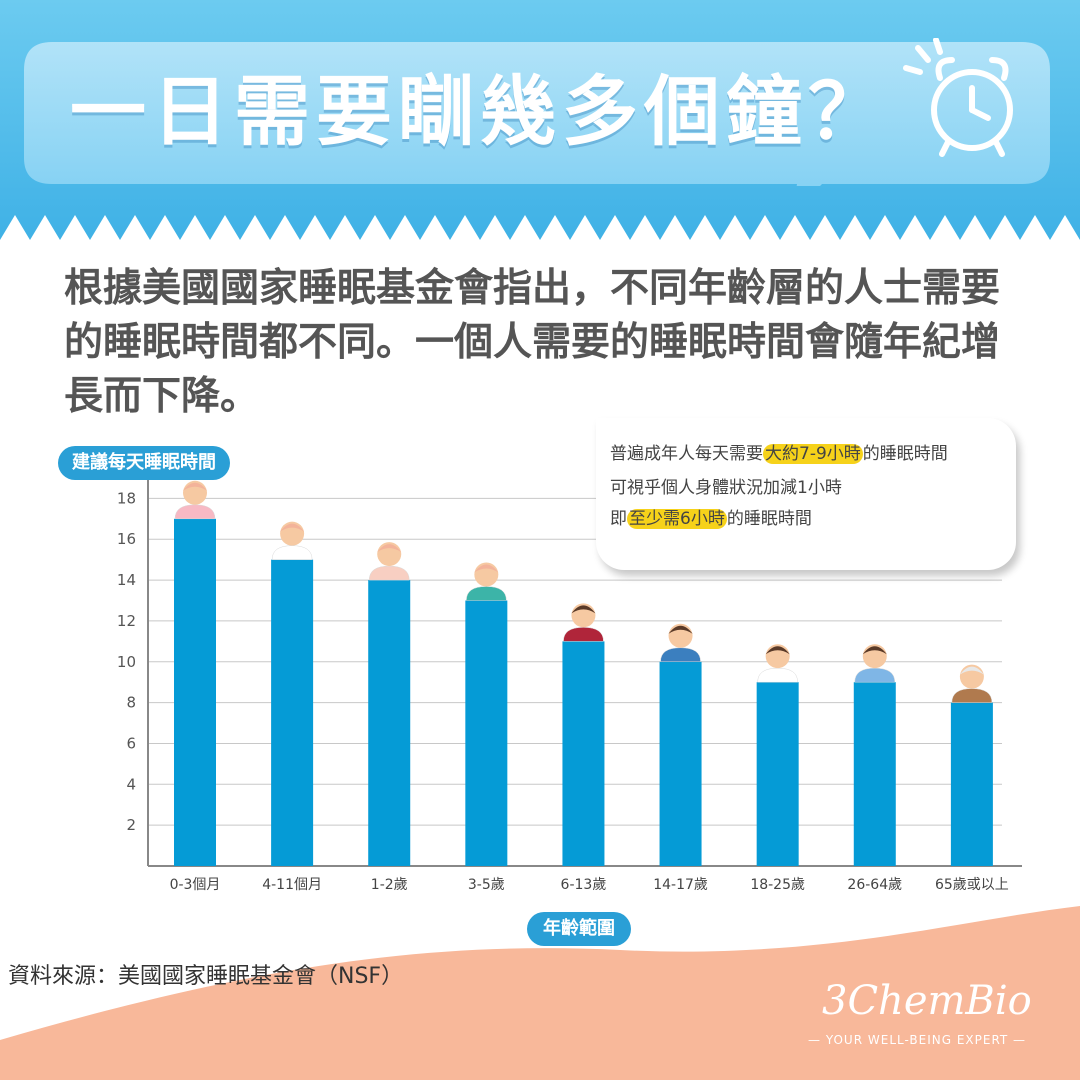 This screenshot has width=1080, height=1080. Describe the element at coordinates (677, 519) in the screenshot. I see `callout-highlight-6-hours: 至少需6小時` at that location.